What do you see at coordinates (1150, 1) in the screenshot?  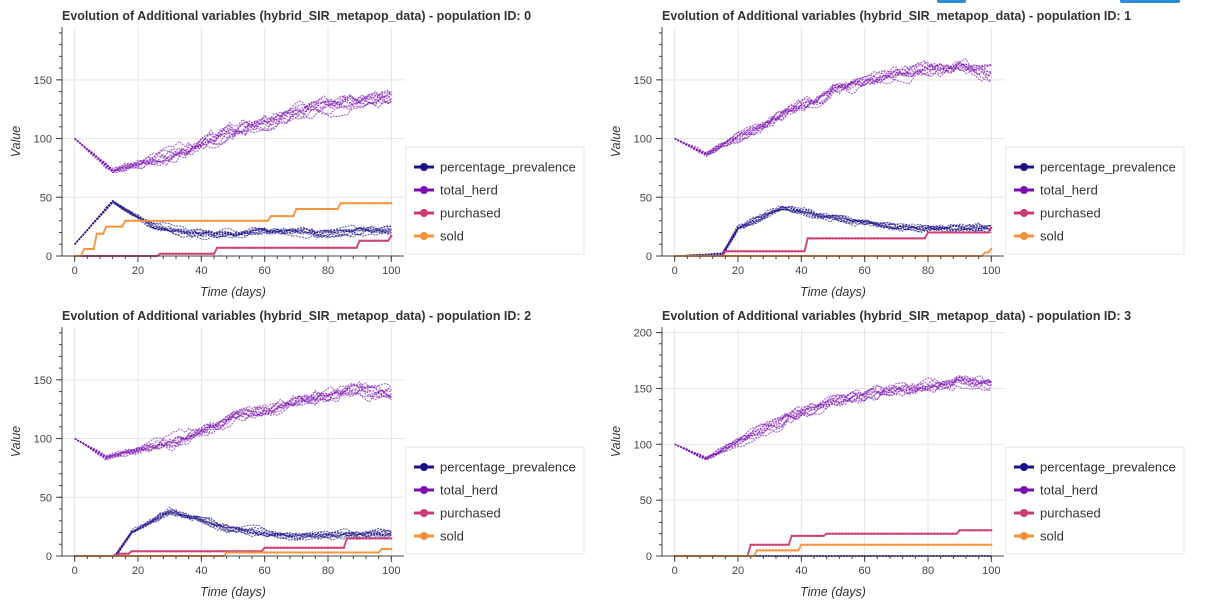 I see `toolbar-button-right` at bounding box center [1150, 1].